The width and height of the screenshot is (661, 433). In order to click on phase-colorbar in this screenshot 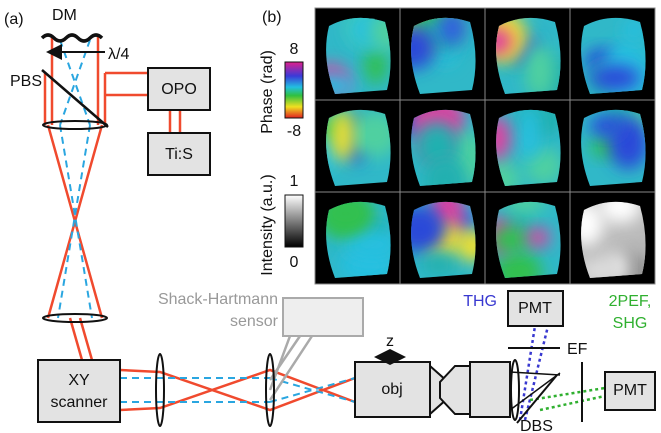, I will do `click(294, 90)`.